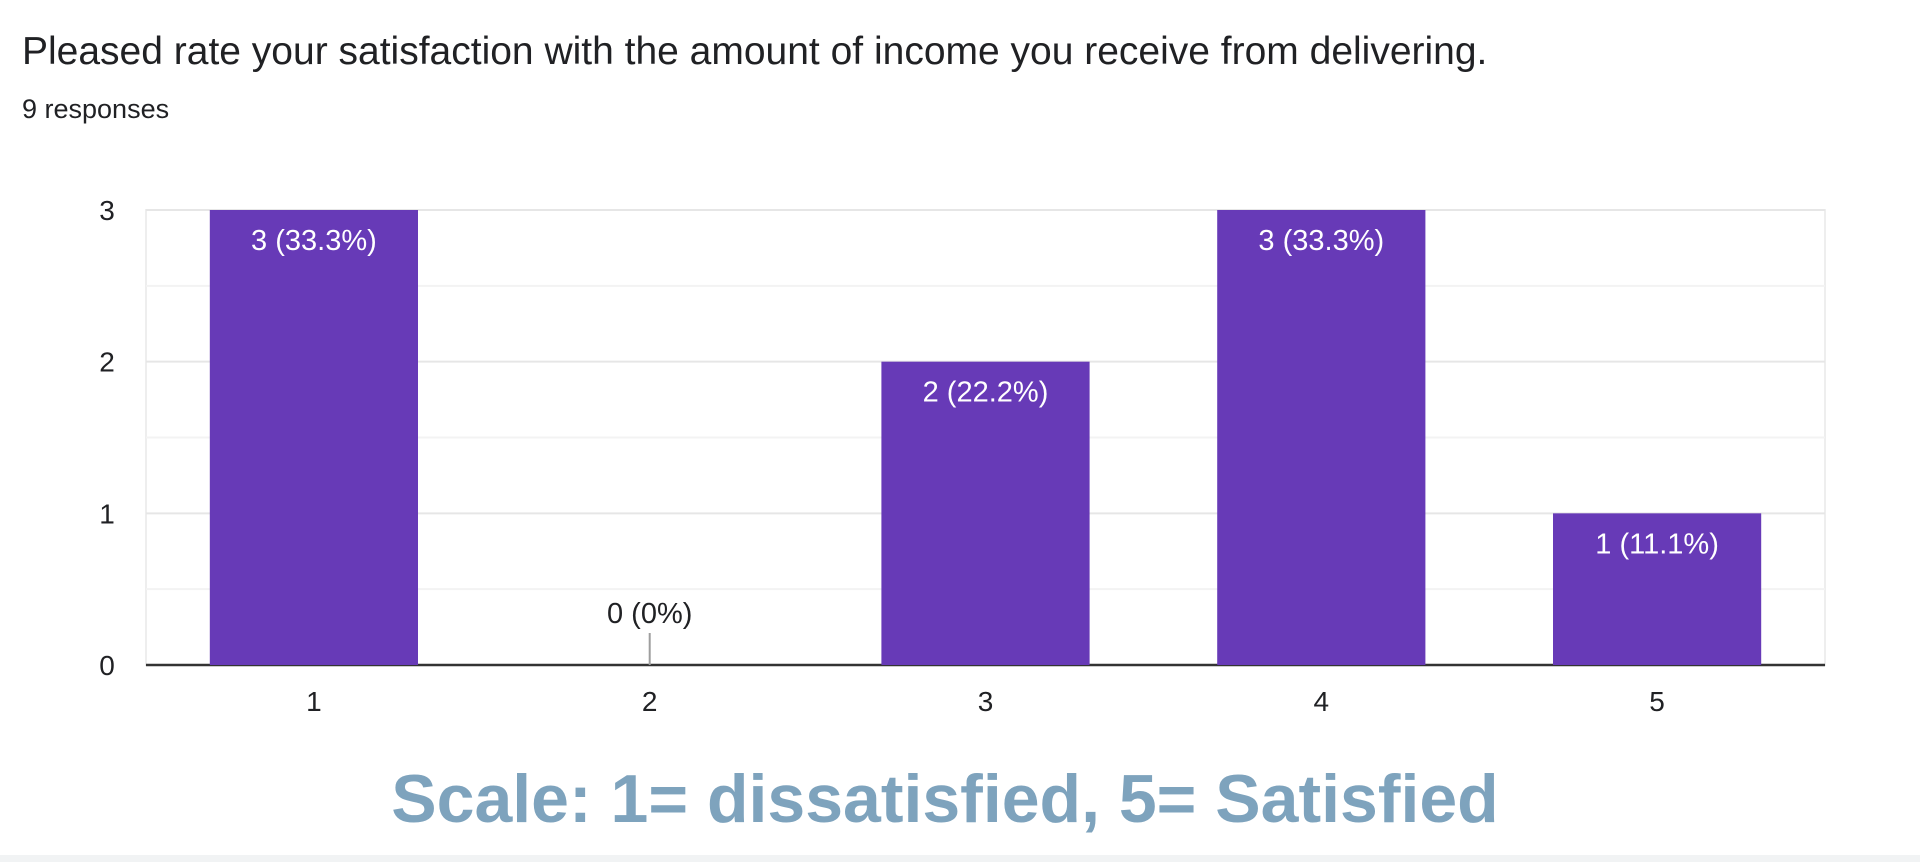  What do you see at coordinates (107, 513) in the screenshot?
I see `y-tick-label: 1` at bounding box center [107, 513].